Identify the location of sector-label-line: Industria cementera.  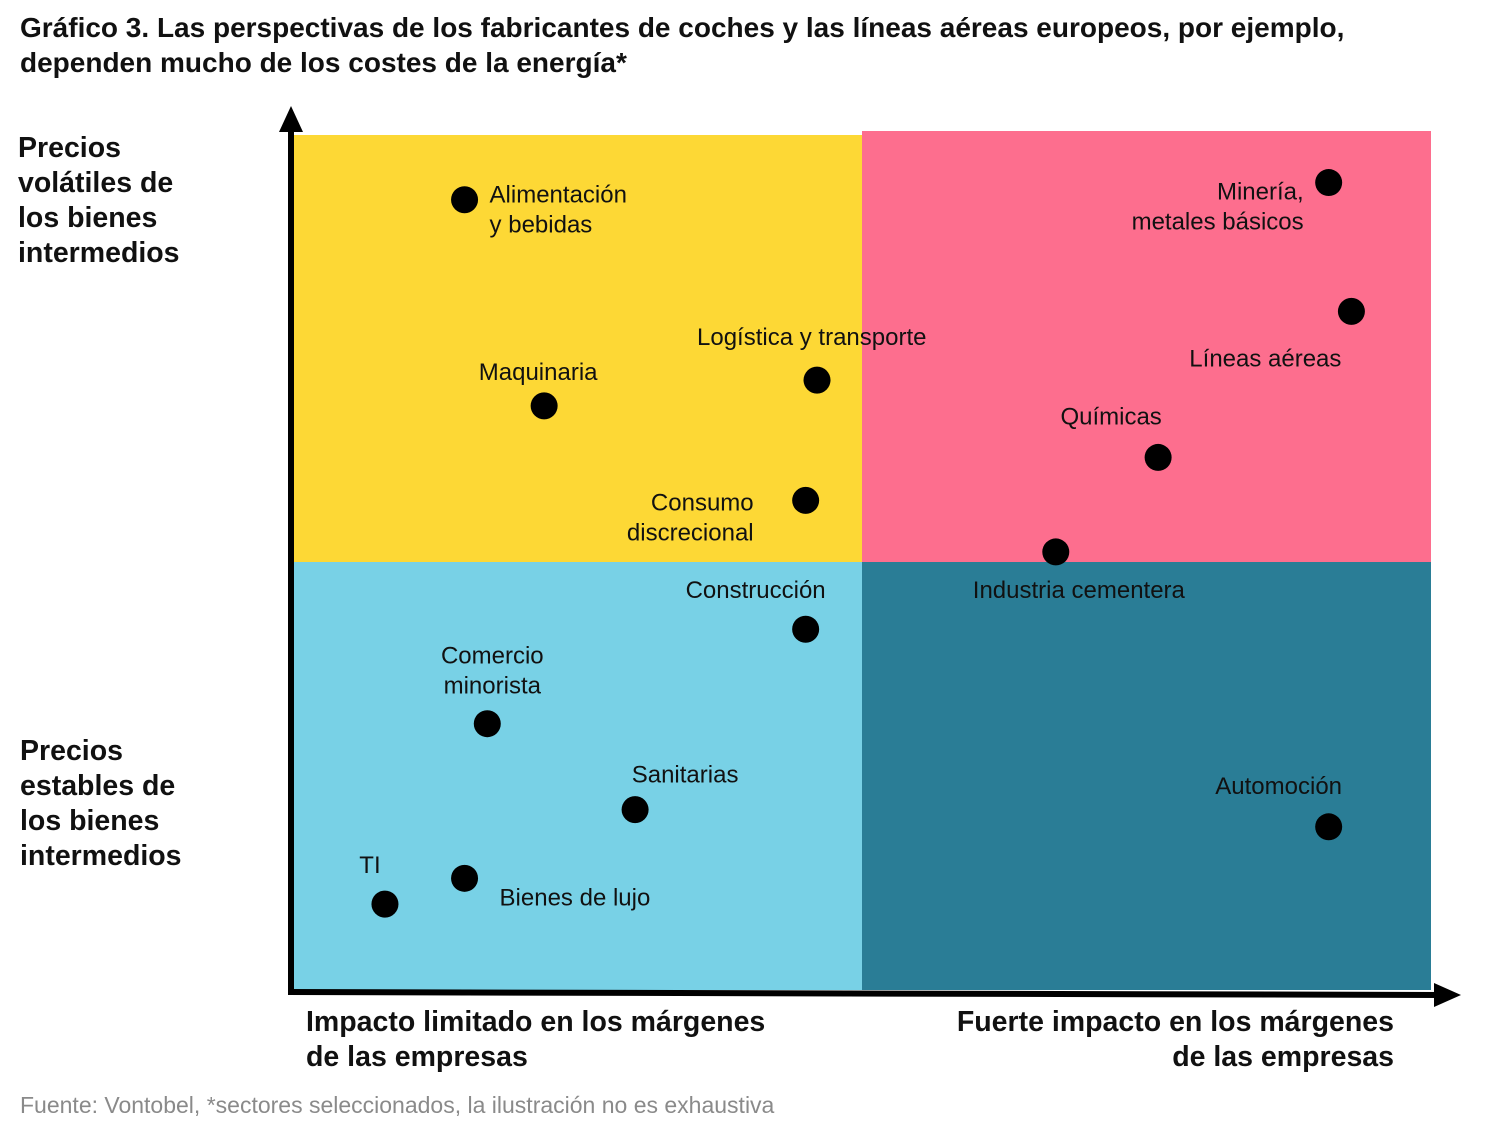
(1079, 590).